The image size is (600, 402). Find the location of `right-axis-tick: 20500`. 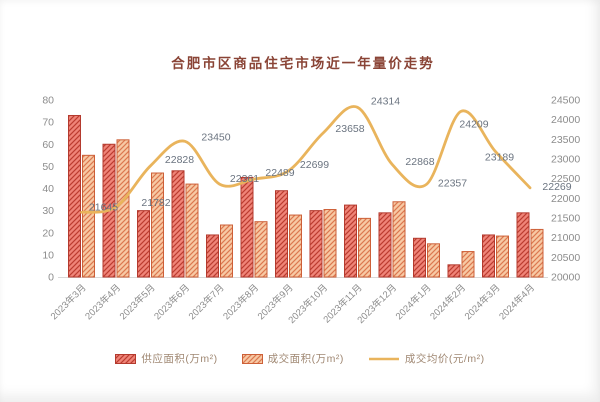

right-axis-tick: 20500 is located at coordinates (565, 258).